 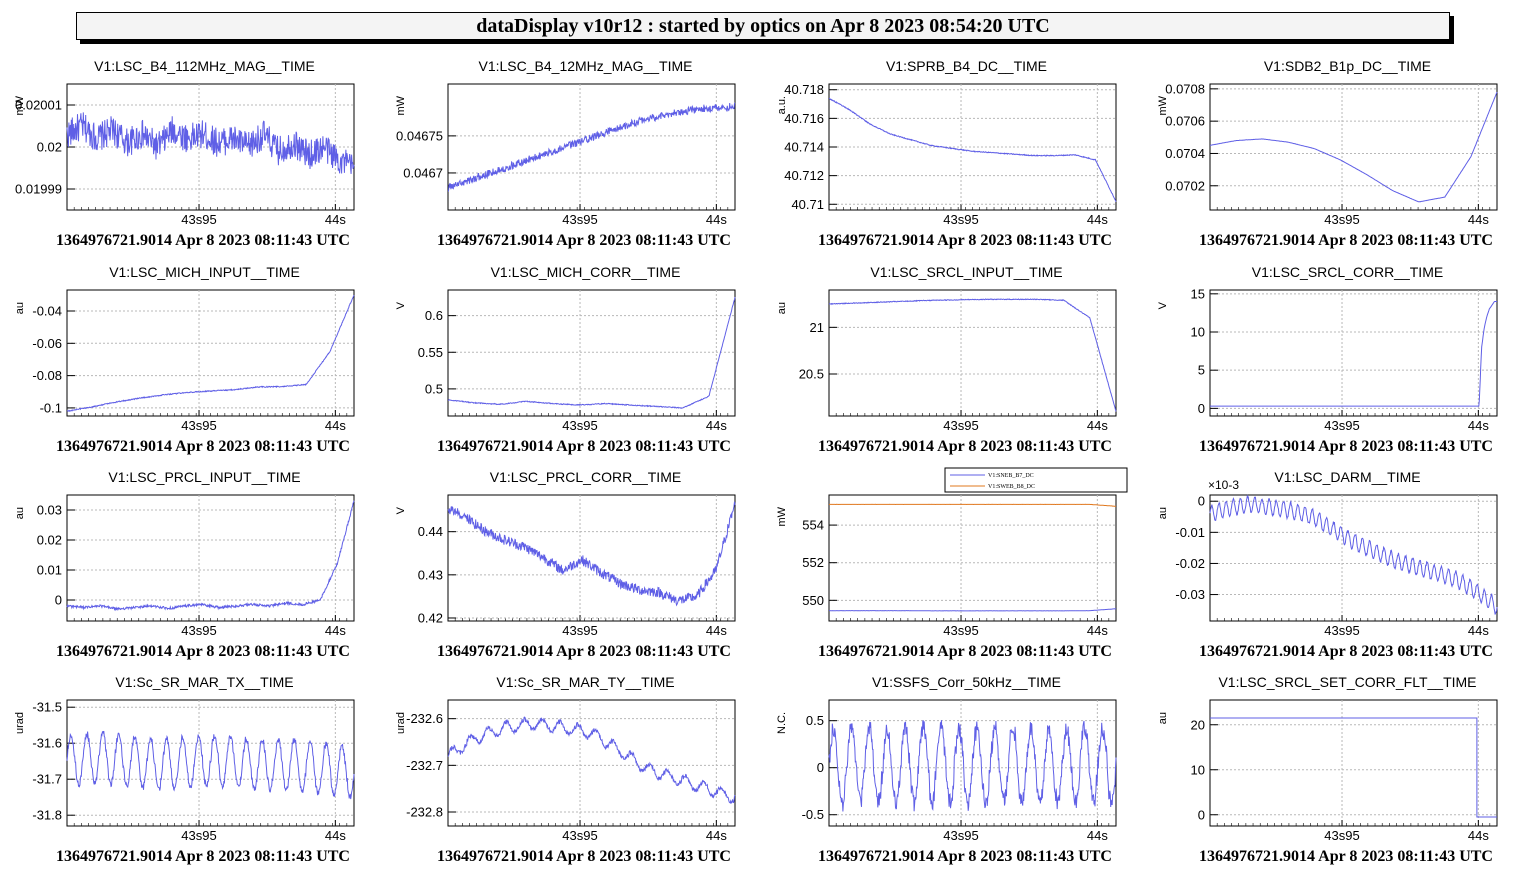 I want to click on y-tick-label: -232.7, so click(x=424, y=765).